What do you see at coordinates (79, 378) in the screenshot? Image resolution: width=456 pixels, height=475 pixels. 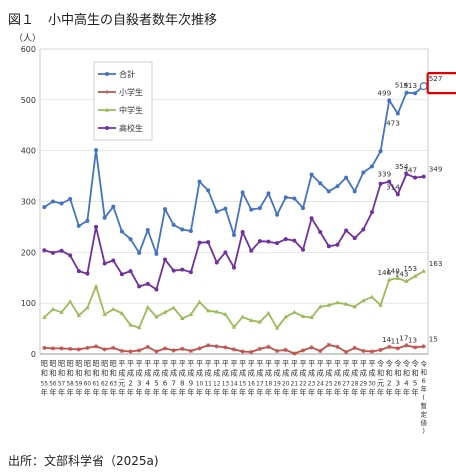 I see `x-tick-label: 昭和 59 年` at bounding box center [79, 378].